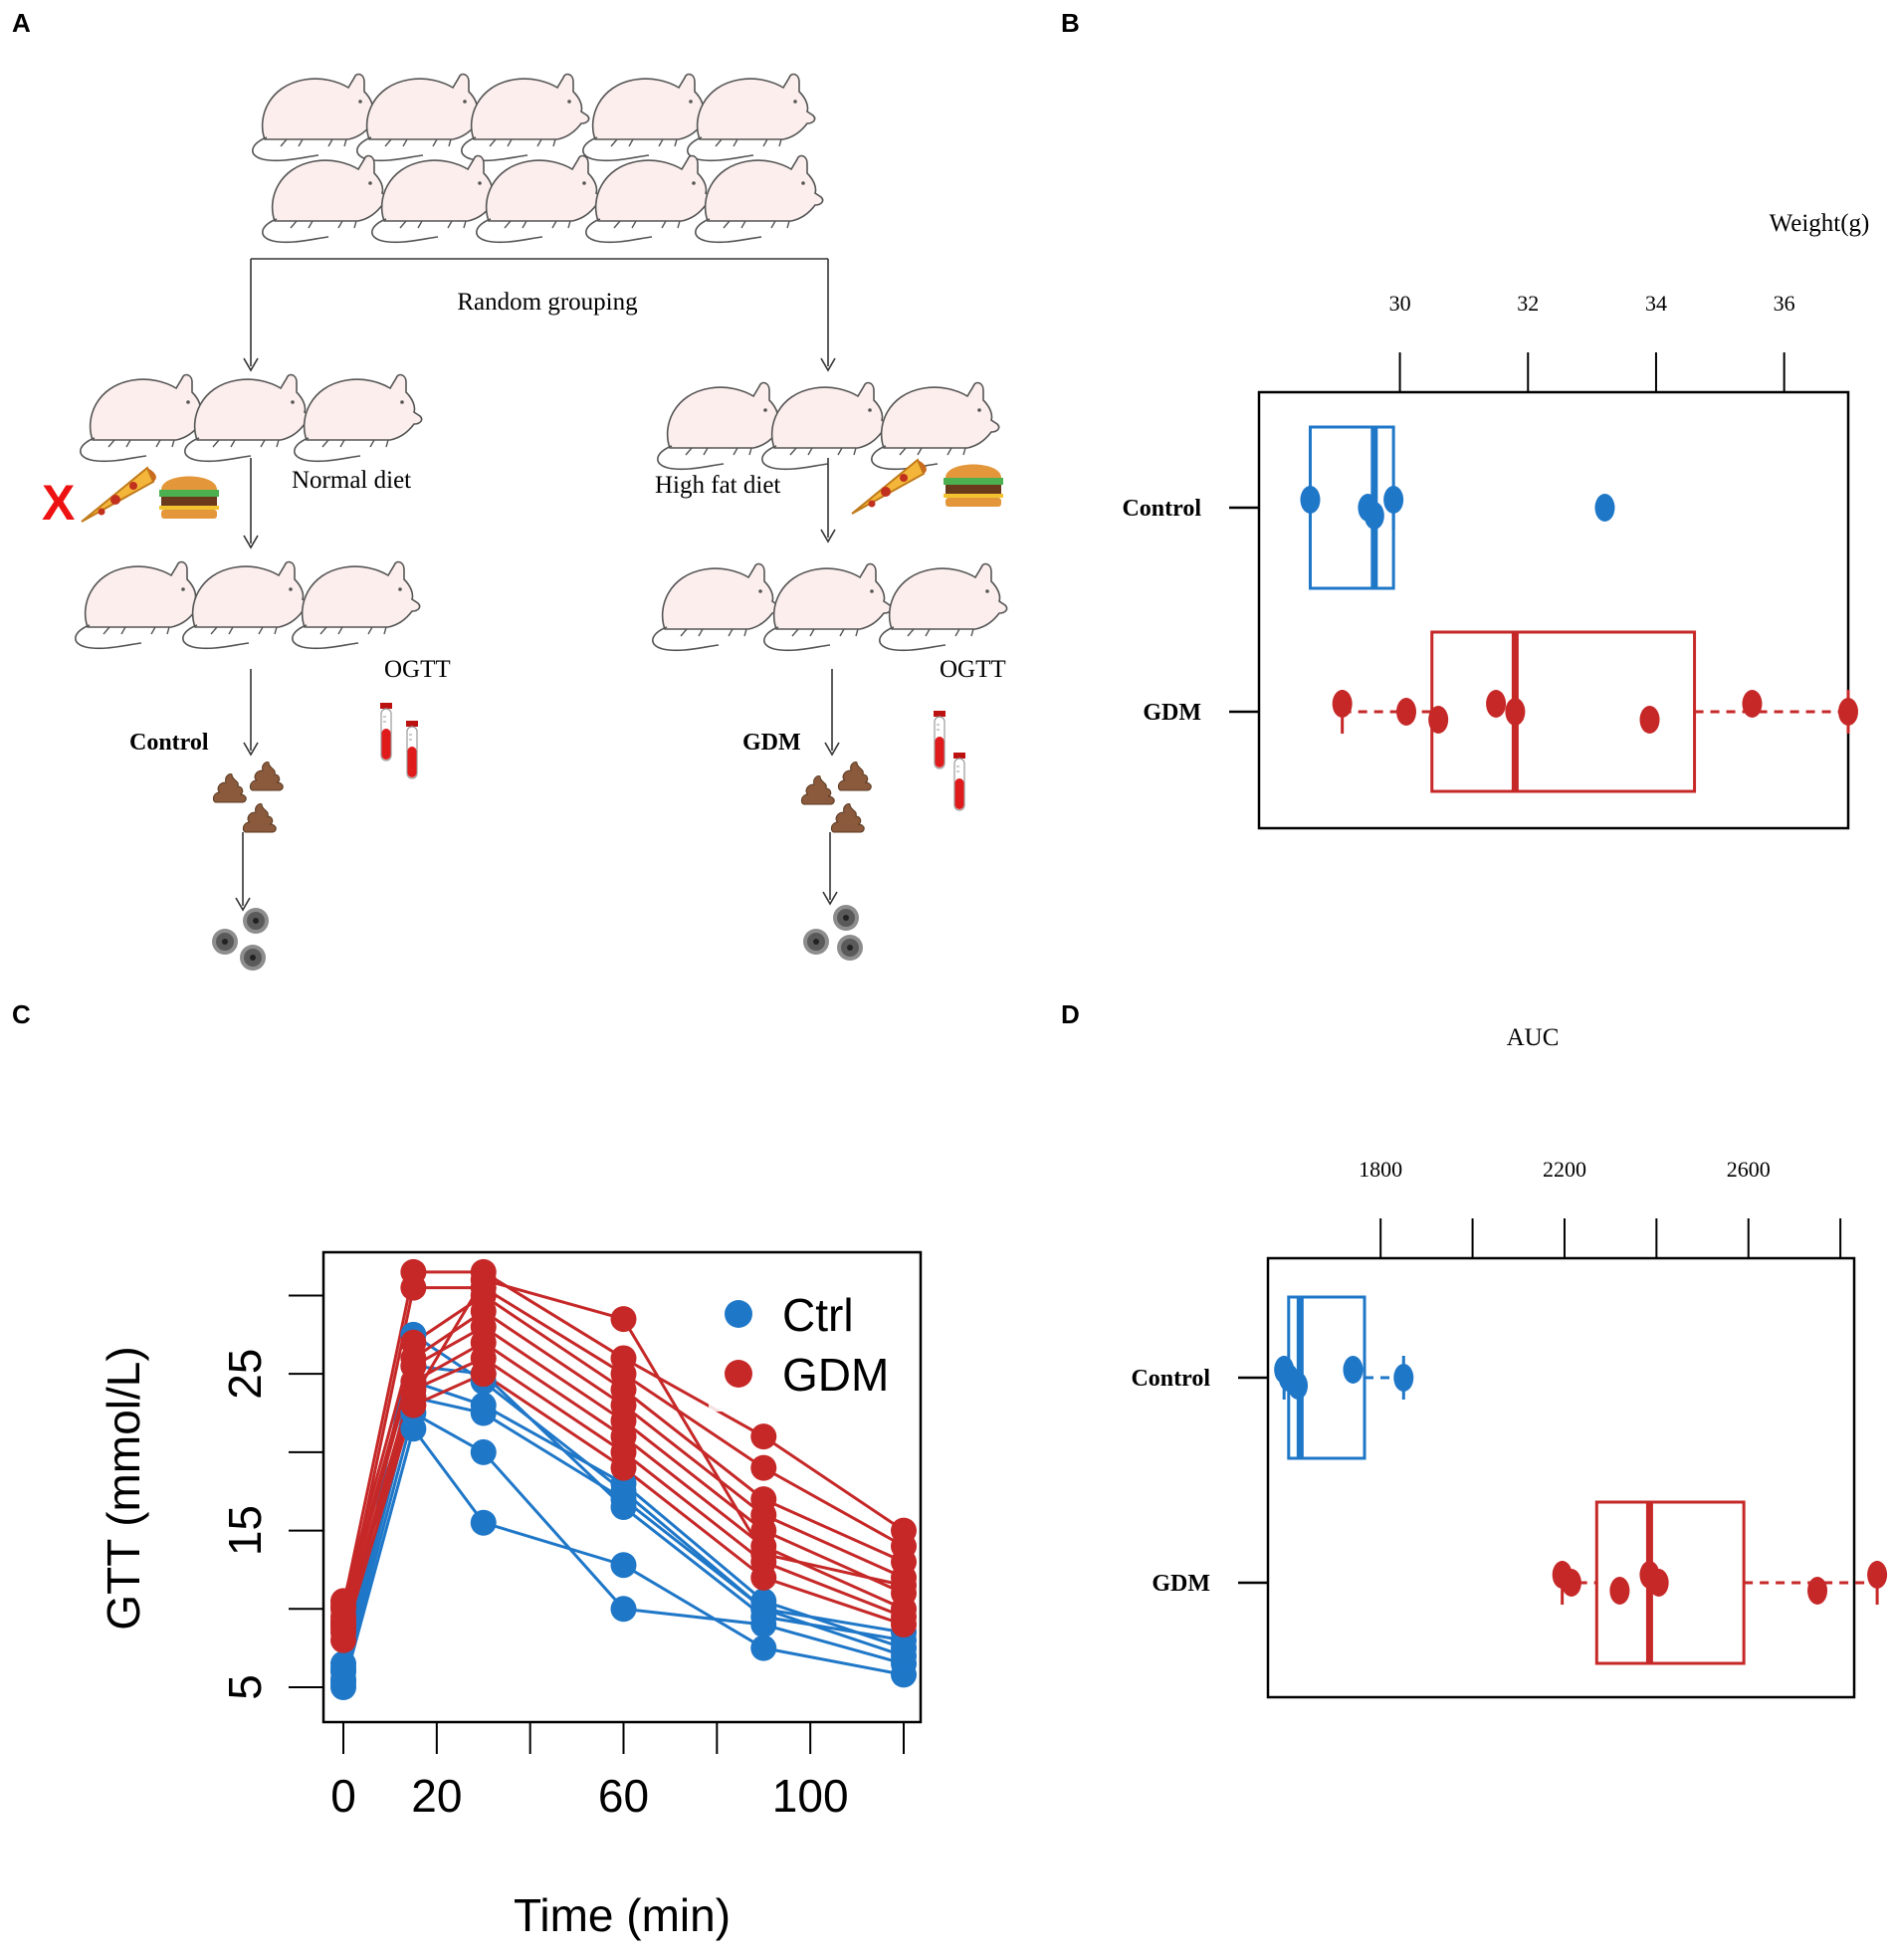 The width and height of the screenshot is (1892, 1960). What do you see at coordinates (739, 1314) in the screenshot?
I see `legend-swatch-ctrl` at bounding box center [739, 1314].